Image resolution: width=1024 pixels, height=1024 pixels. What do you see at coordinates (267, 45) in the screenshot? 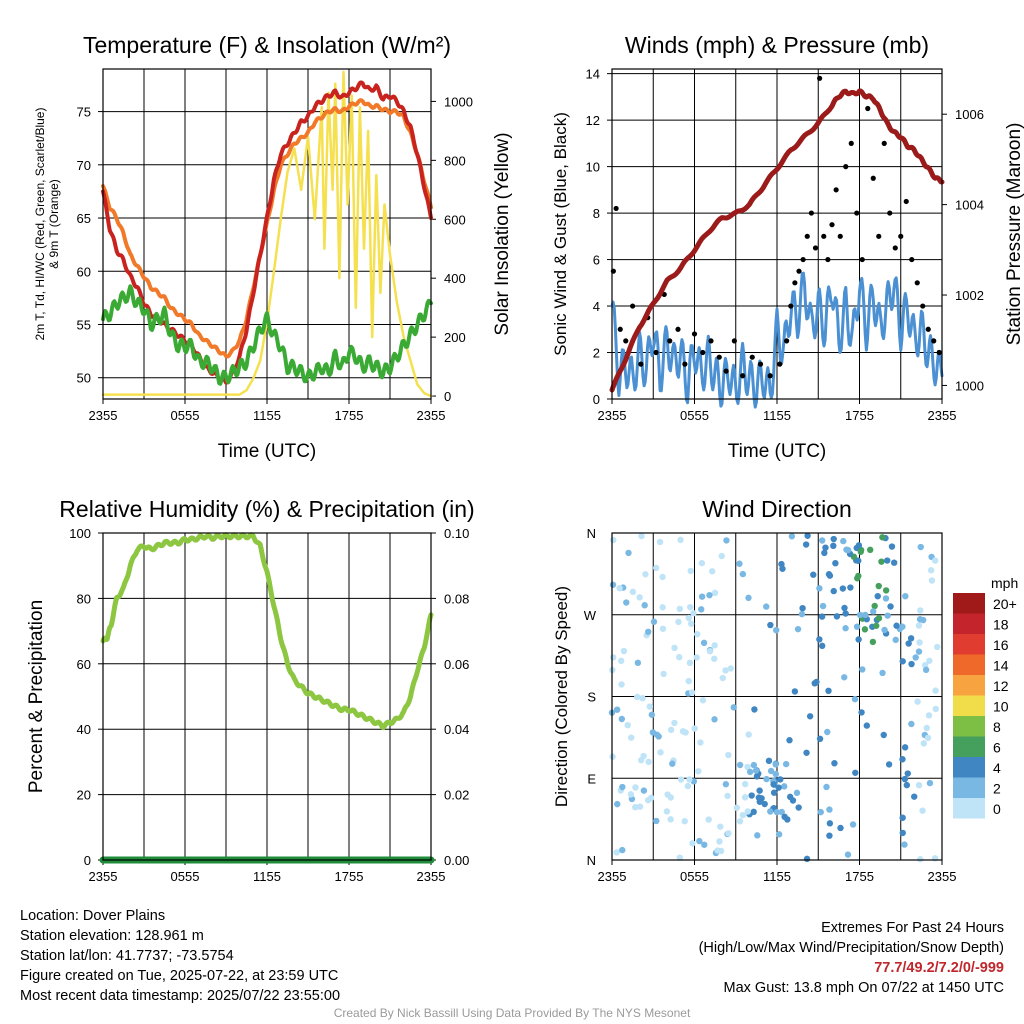
I see `chart-title: Temperature (F) & Insolation (W/m²)` at bounding box center [267, 45].